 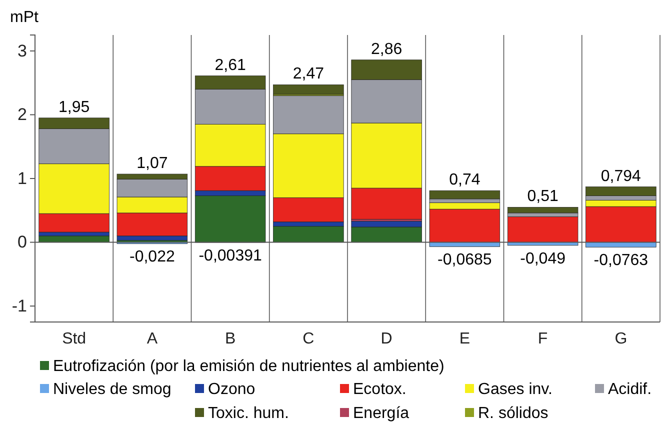 I want to click on legend-label: Niveles de smog, so click(x=112, y=389).